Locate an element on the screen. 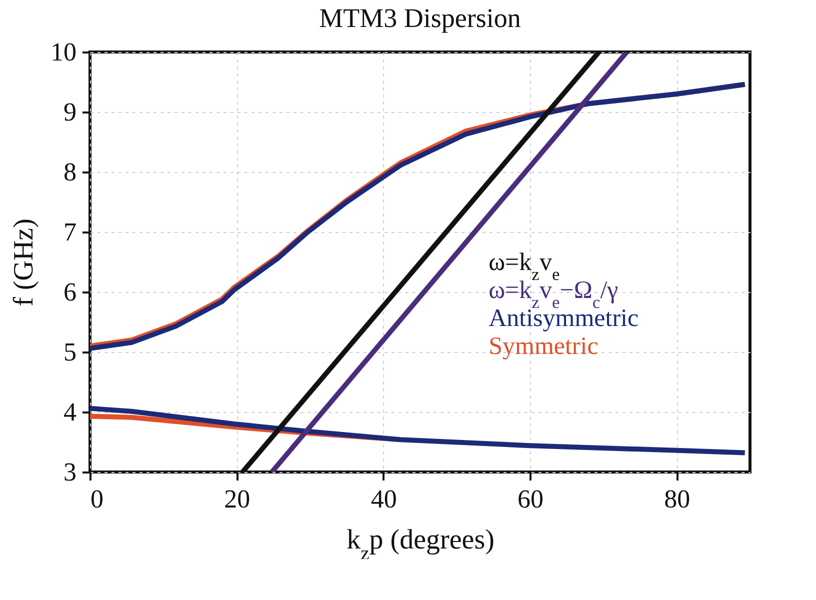  y-tick-label: 7 is located at coordinates (70, 232).